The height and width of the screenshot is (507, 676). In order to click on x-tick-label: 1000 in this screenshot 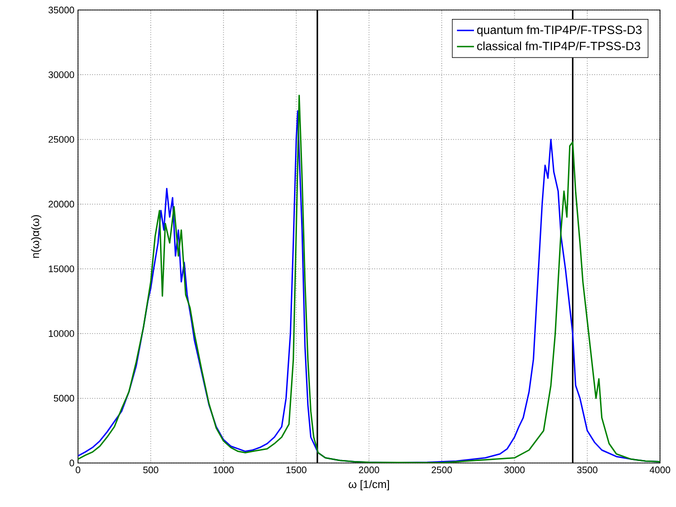, I will do `click(224, 470)`.